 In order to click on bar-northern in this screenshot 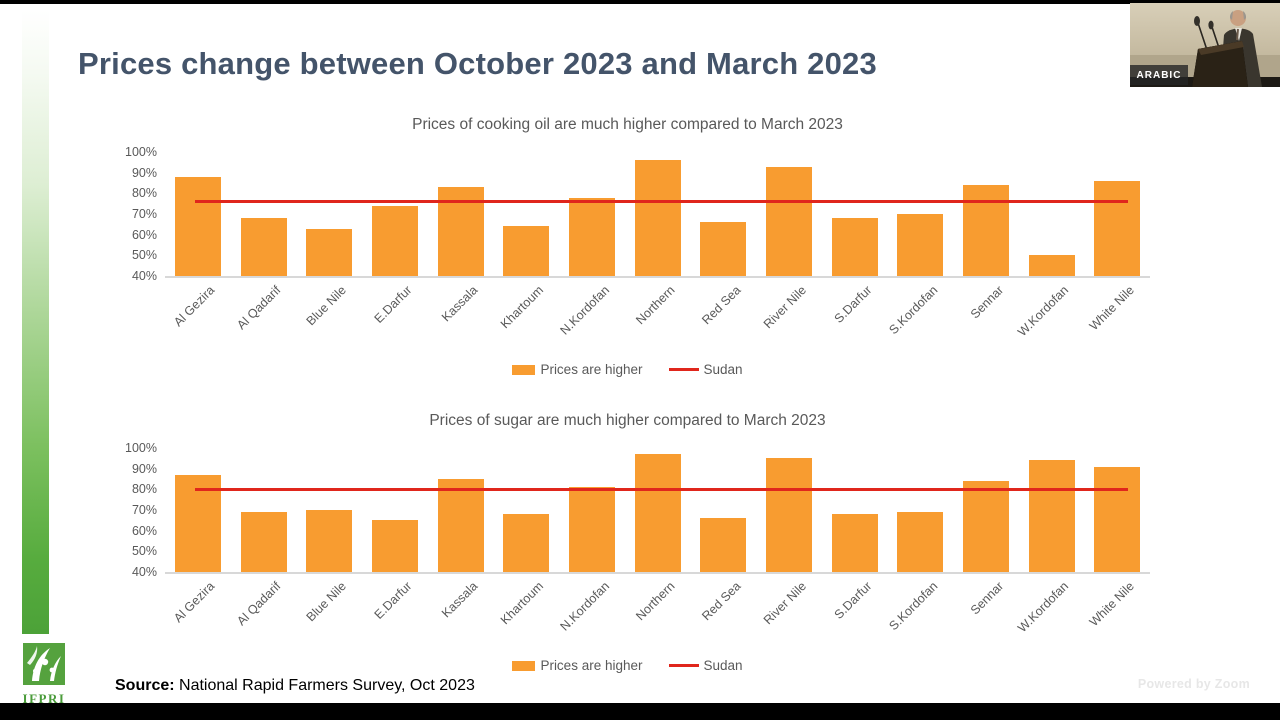, I will do `click(657, 218)`.